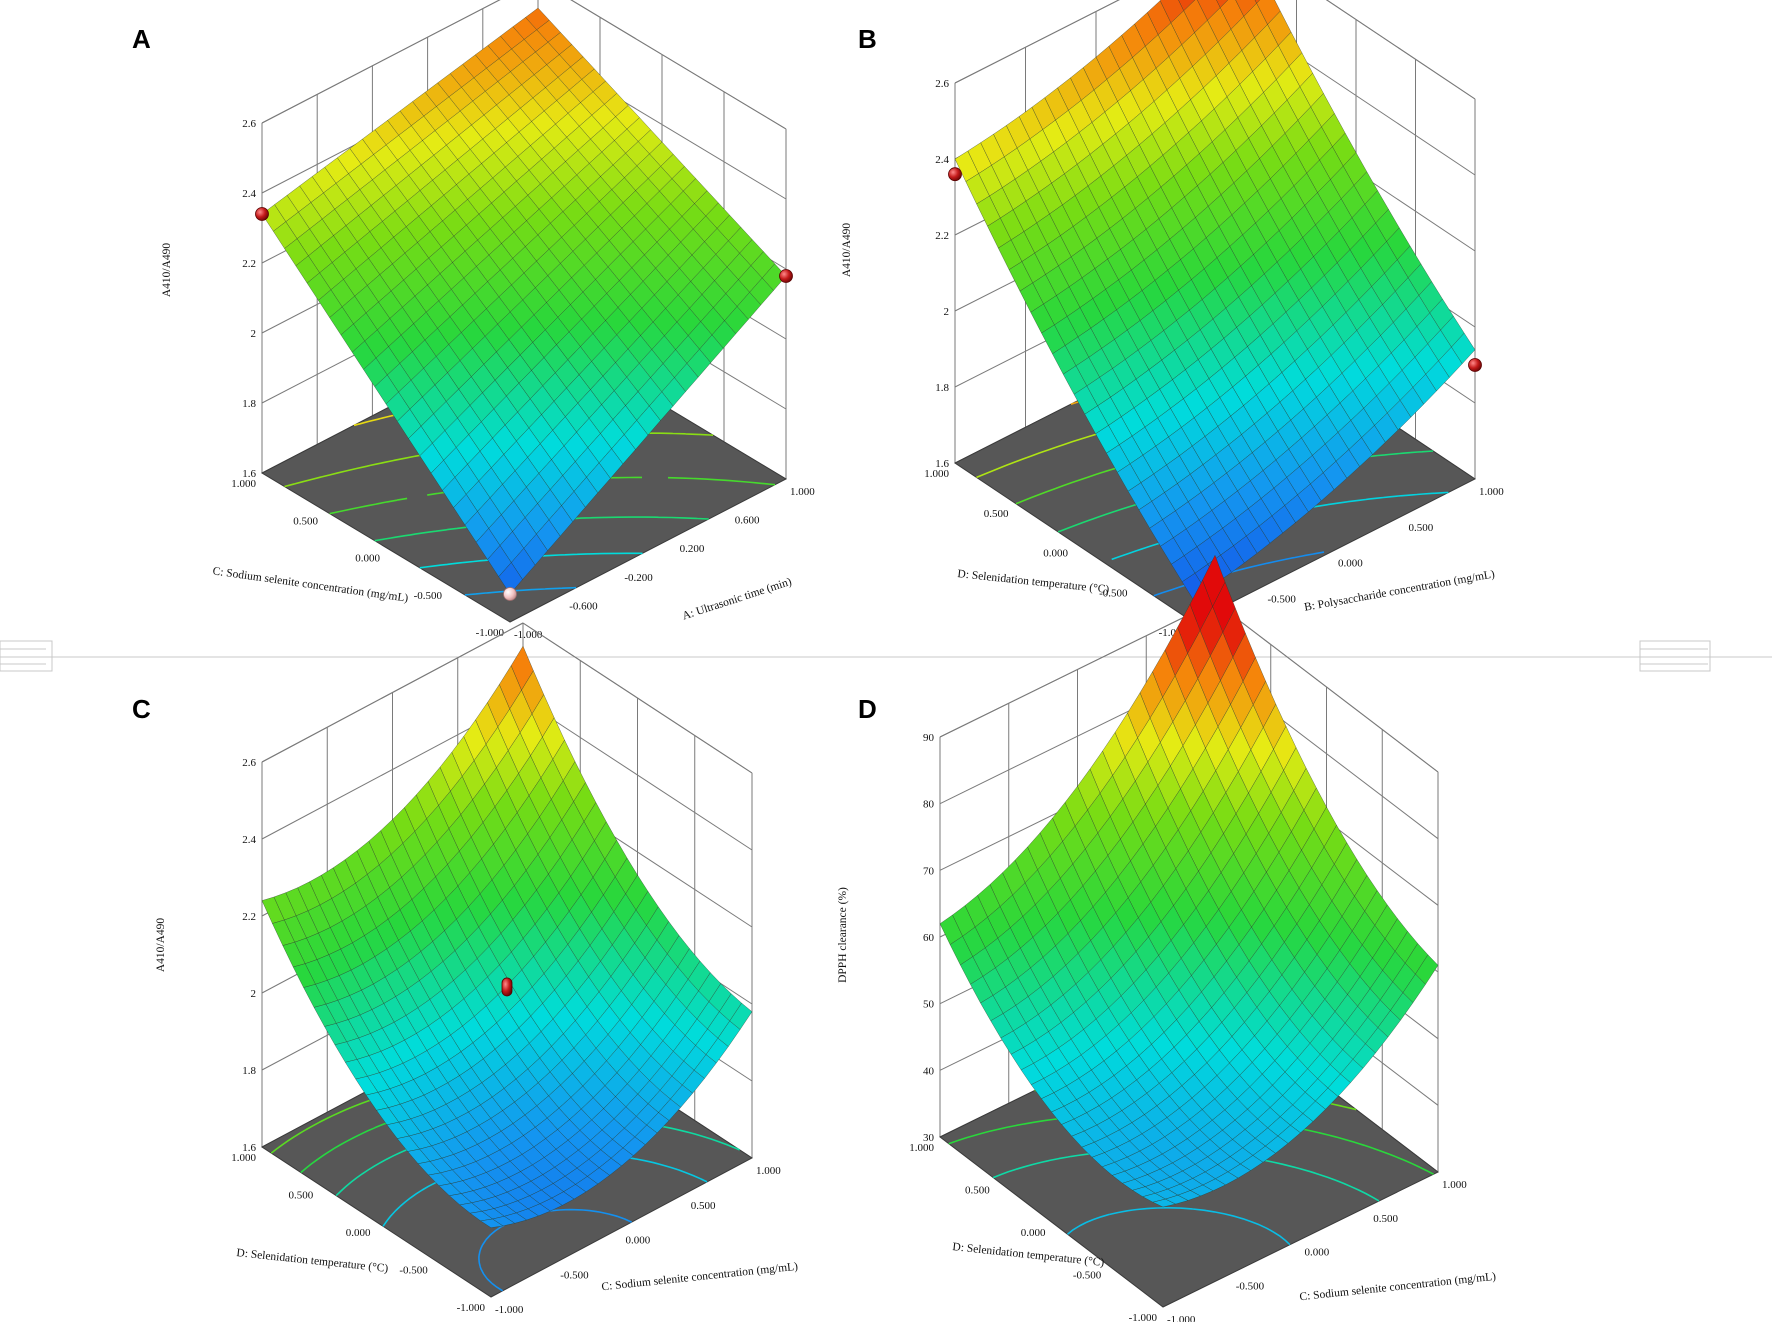 Image resolution: width=1772 pixels, height=1322 pixels. Describe the element at coordinates (583, 606) in the screenshot. I see `x-tick-label: -0.600` at that location.